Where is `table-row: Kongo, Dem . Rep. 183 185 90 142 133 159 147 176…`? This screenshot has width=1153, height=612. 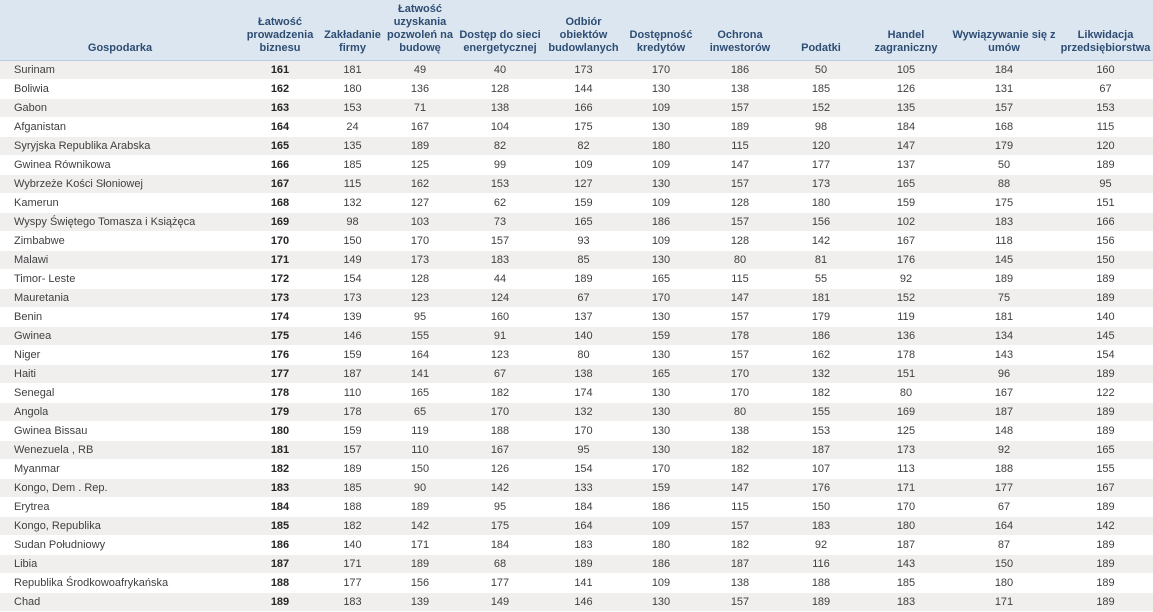
table-row: Kongo, Dem . Rep. 183 185 90 142 133 159 147 176… is located at coordinates (576, 488).